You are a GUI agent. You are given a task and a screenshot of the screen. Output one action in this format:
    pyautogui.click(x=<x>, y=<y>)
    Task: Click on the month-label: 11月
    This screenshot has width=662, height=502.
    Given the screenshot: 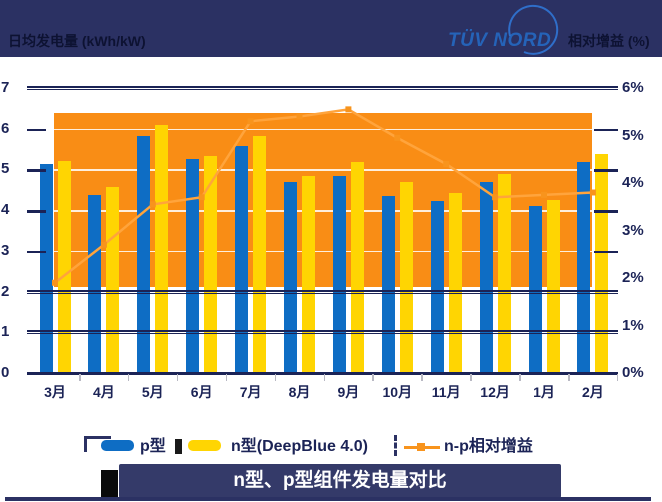 What is the action you would take?
    pyautogui.click(x=446, y=392)
    